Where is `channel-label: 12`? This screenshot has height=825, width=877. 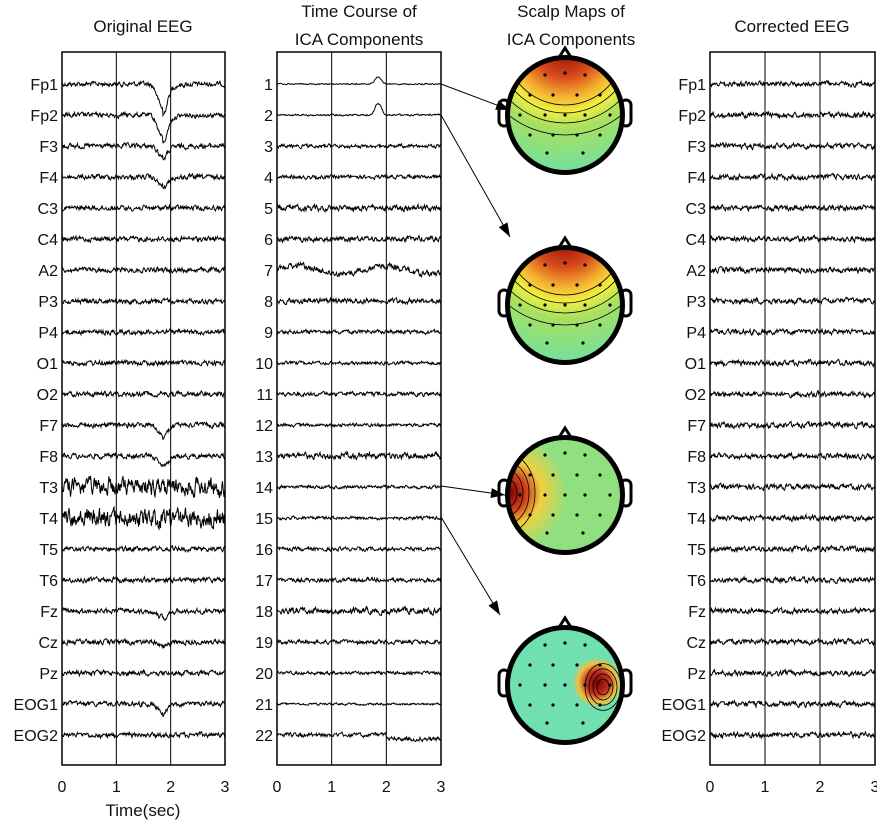
channel-label: 12 is located at coordinates (264, 426).